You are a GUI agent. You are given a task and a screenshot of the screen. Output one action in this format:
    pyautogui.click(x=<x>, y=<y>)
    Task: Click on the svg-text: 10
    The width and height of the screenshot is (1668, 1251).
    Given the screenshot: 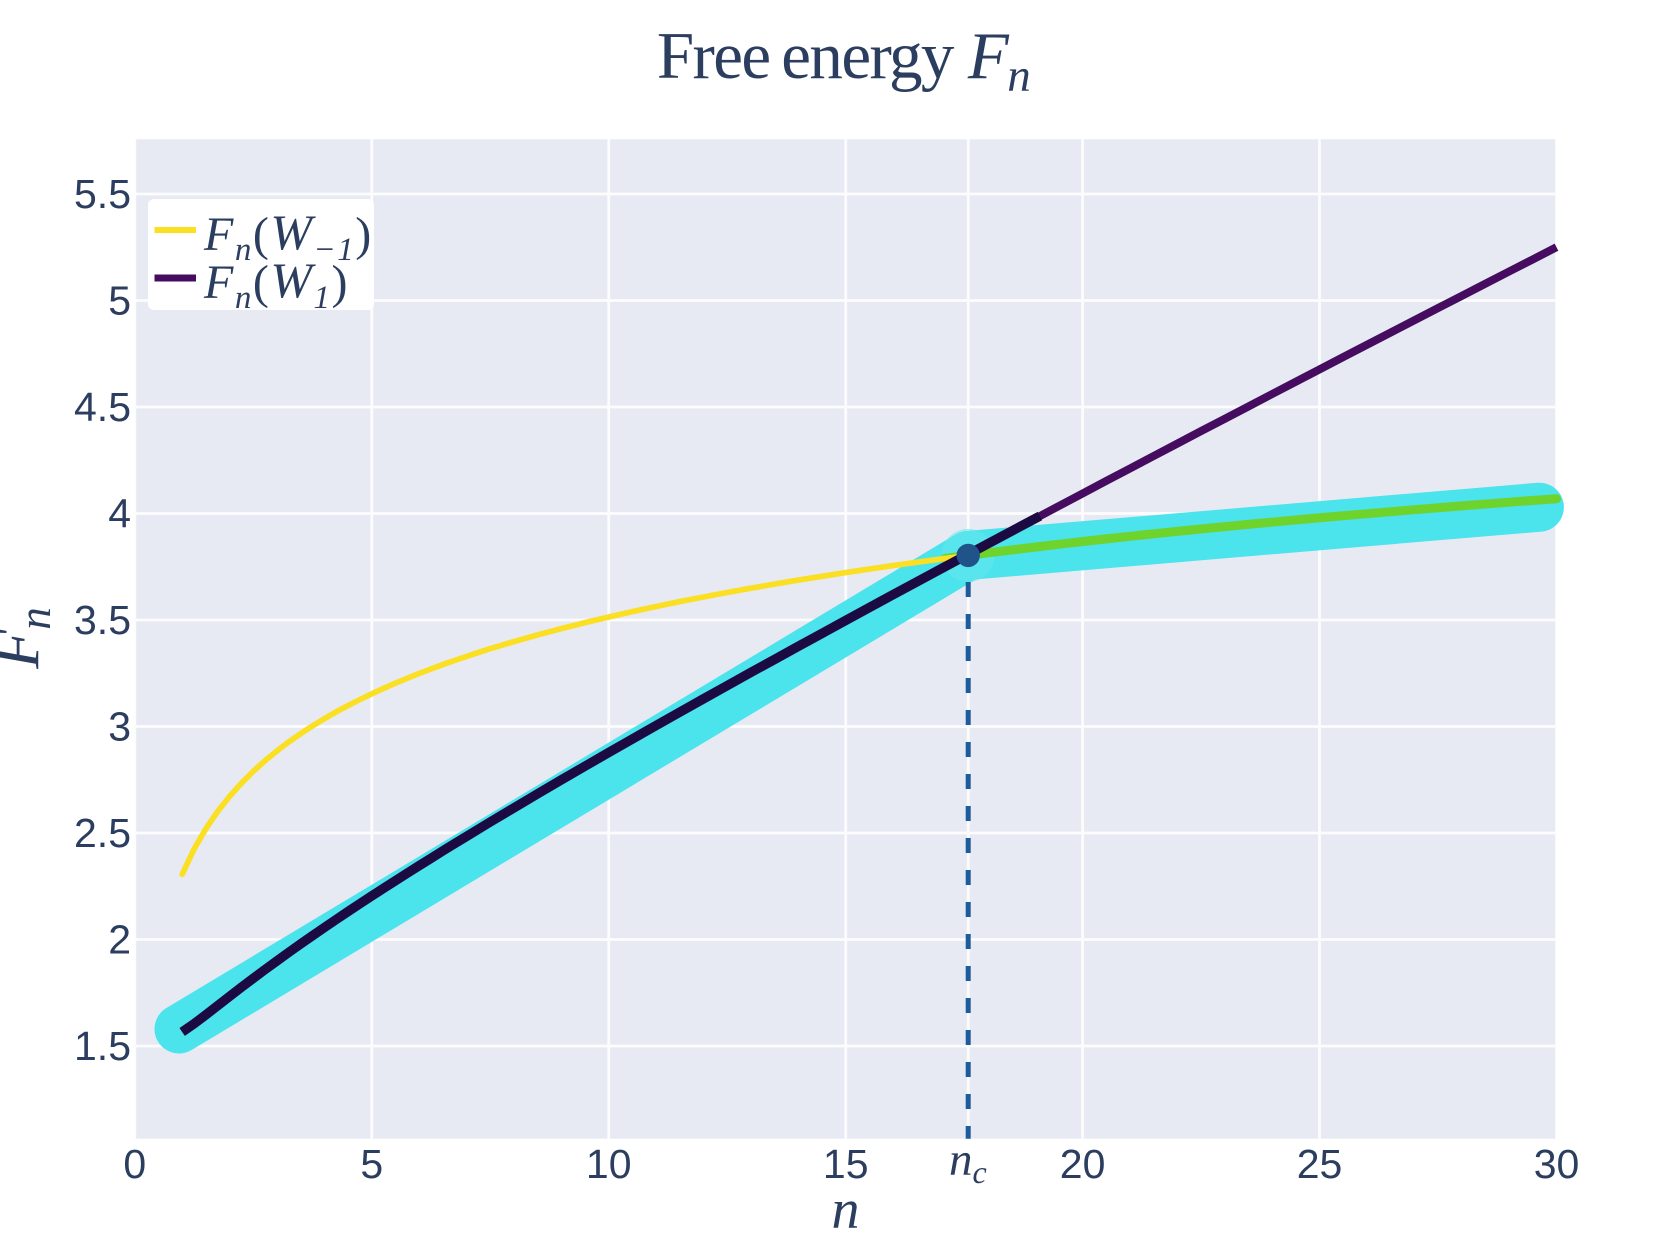 What is the action you would take?
    pyautogui.click(x=609, y=1164)
    